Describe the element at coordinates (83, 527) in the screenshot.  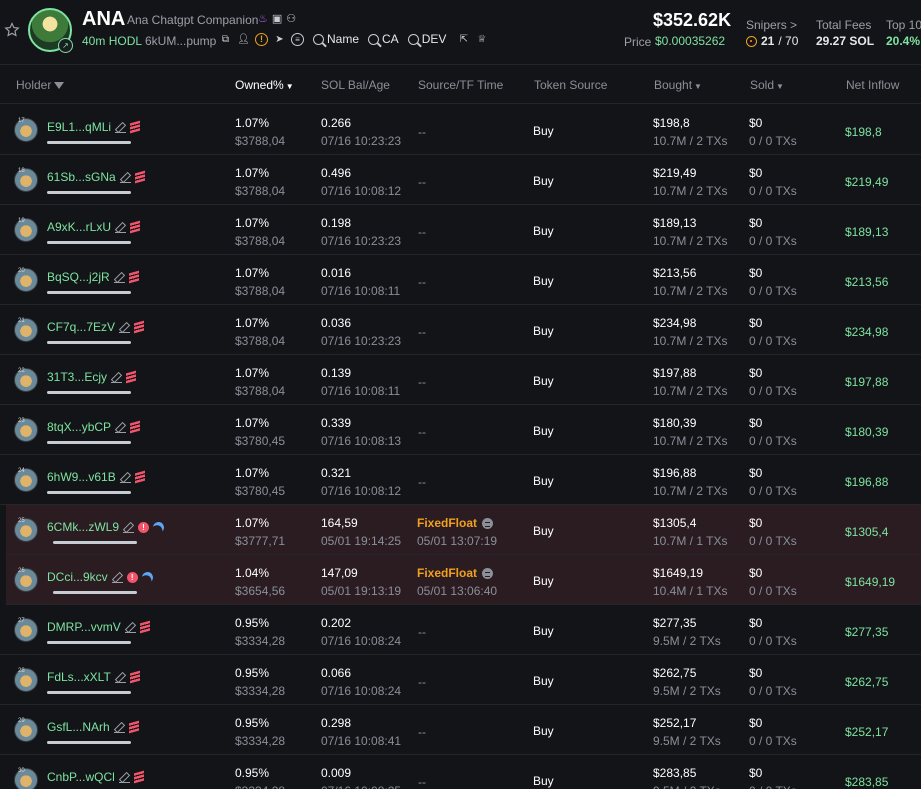
I see `holder-address-text: 6CMk...zWL9` at that location.